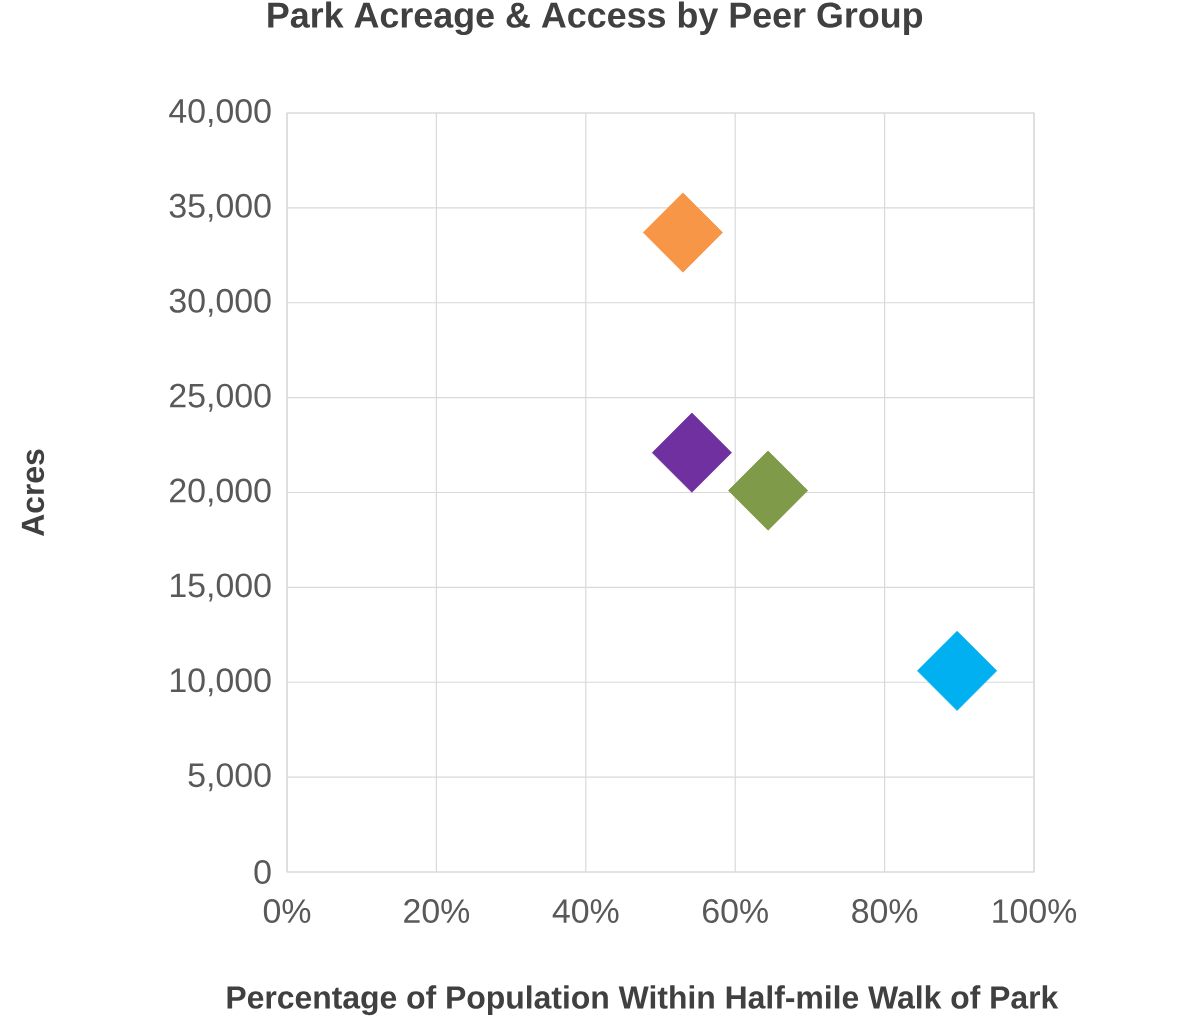 This screenshot has width=1197, height=1022. What do you see at coordinates (33, 493) in the screenshot?
I see `y-axis-title: Acres` at bounding box center [33, 493].